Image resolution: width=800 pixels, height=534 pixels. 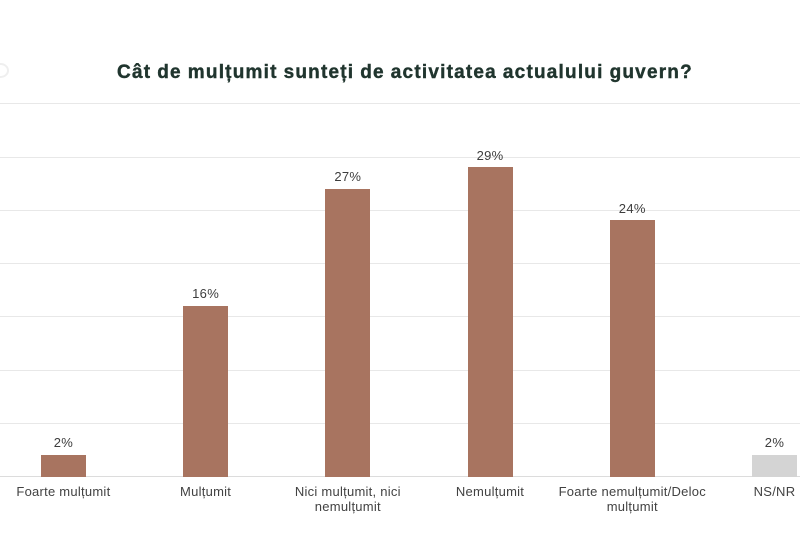 I want to click on axis-baseline, so click(x=400, y=476).